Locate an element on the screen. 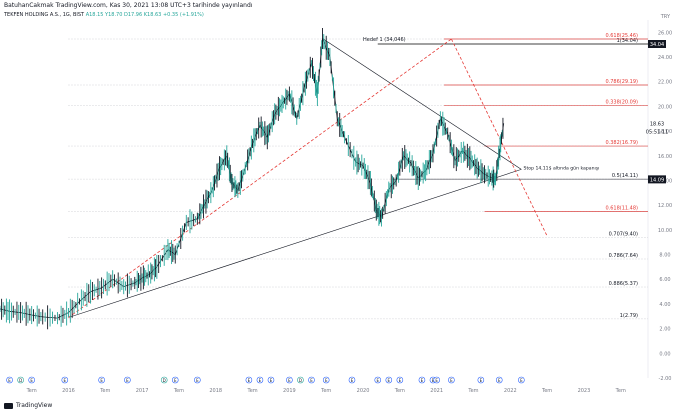 The image size is (680, 411). y-tick-label: 26.00 is located at coordinates (665, 33).